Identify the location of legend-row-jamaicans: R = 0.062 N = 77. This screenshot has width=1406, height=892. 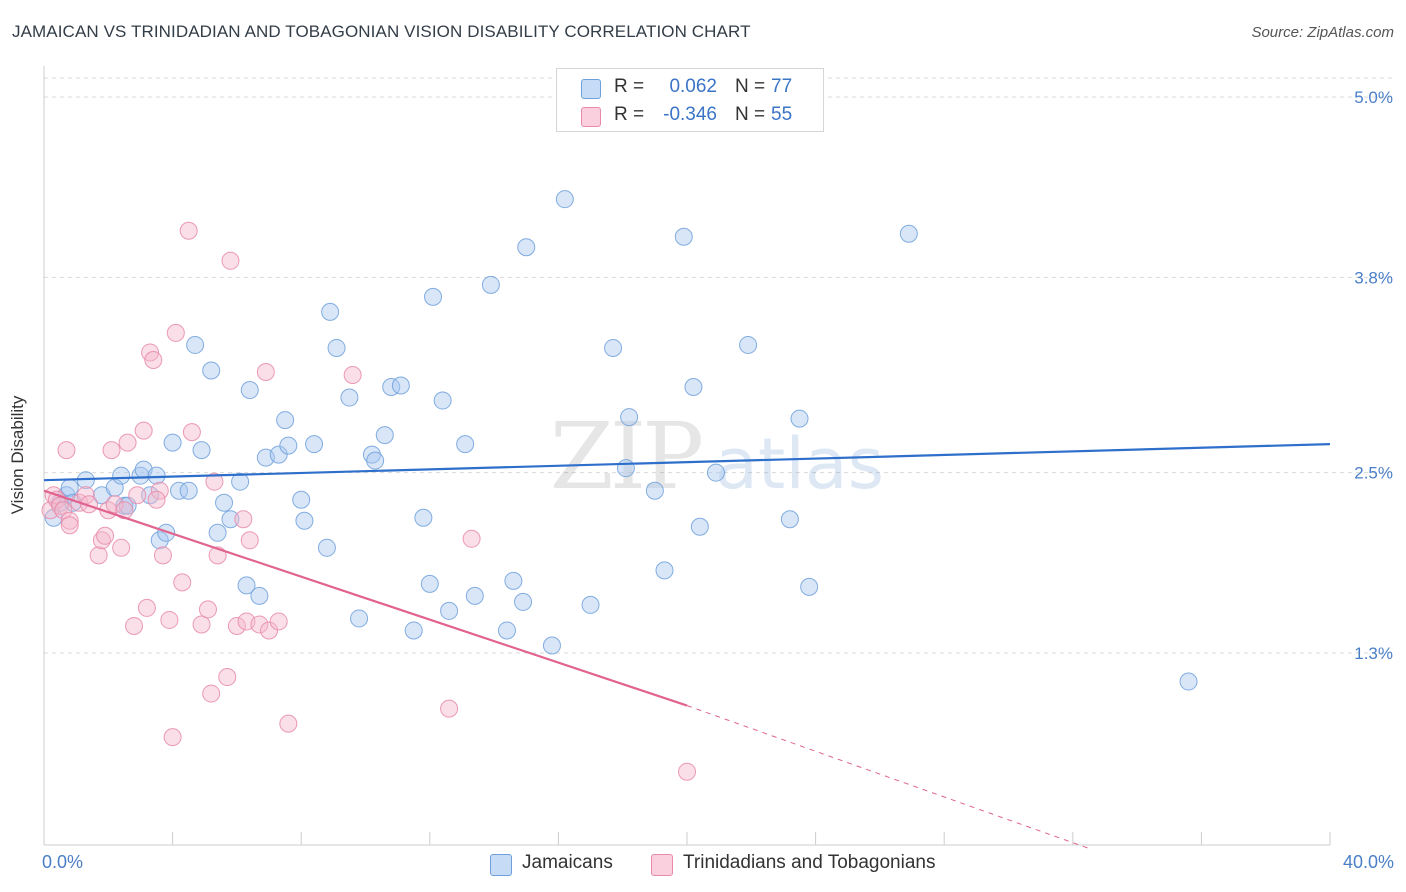
(690, 87).